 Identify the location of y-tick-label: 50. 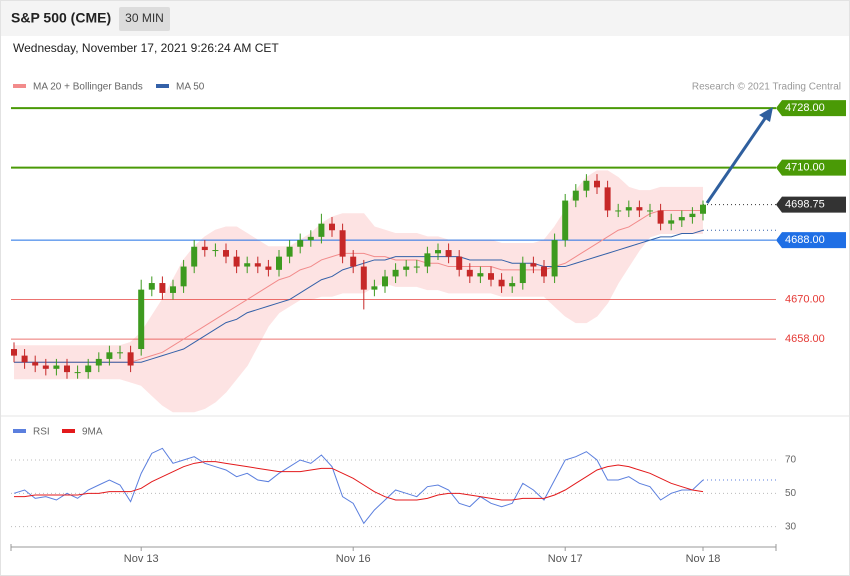
(791, 493).